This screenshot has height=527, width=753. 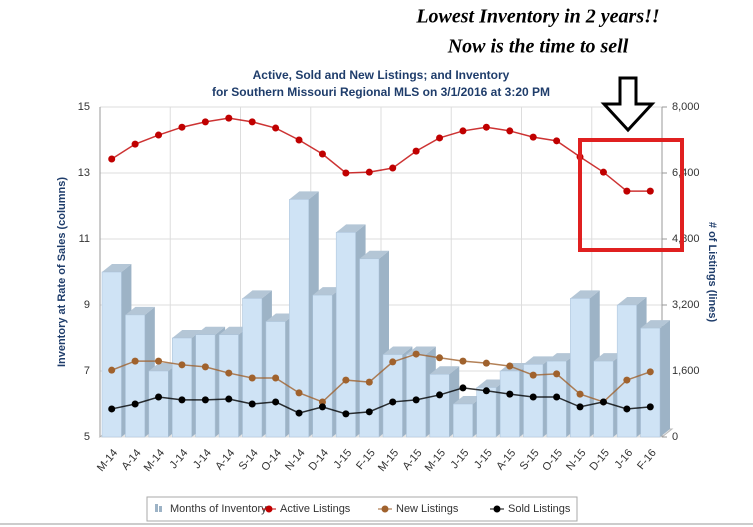 What do you see at coordinates (665, 378) in the screenshot?
I see `bar-side` at bounding box center [665, 378].